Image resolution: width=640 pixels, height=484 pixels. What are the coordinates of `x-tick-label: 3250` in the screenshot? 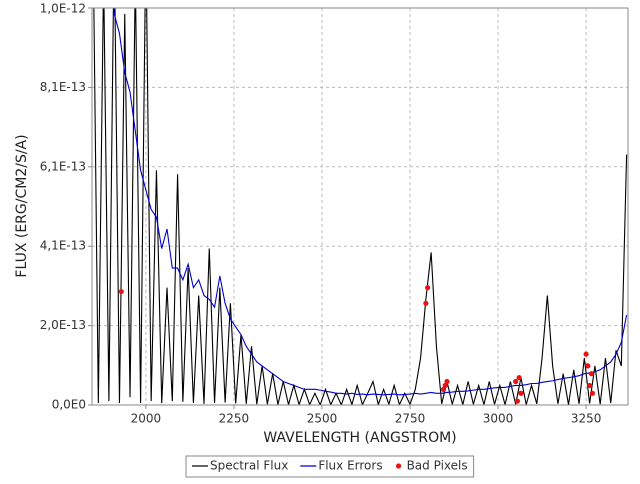 It's located at (586, 419).